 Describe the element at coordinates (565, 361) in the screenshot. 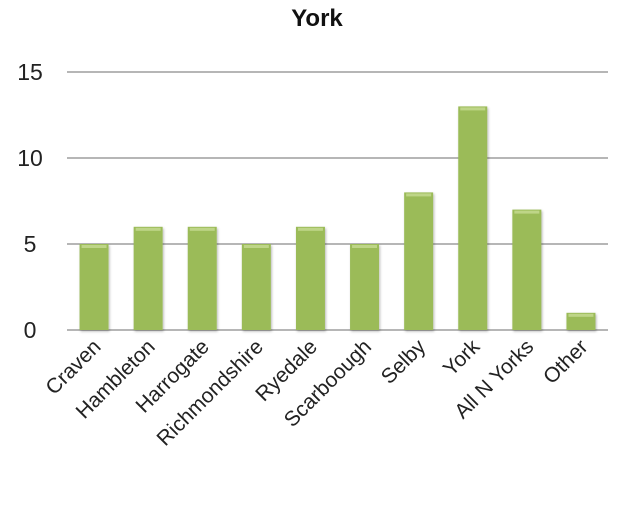

I see `x-category-label: Other` at that location.